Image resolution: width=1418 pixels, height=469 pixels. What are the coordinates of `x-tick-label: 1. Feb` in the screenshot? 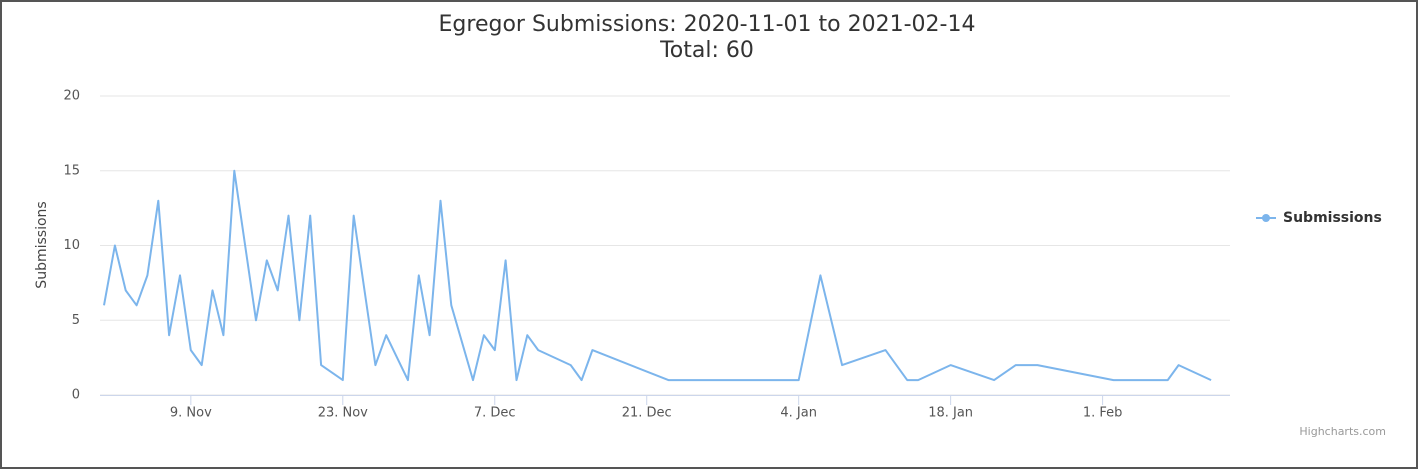 It's located at (1103, 413).